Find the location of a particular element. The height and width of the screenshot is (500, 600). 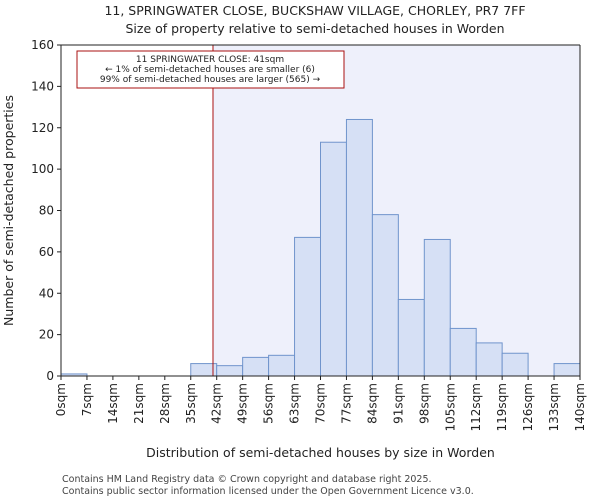

y-tick-label: 80 is located at coordinates (46, 211).